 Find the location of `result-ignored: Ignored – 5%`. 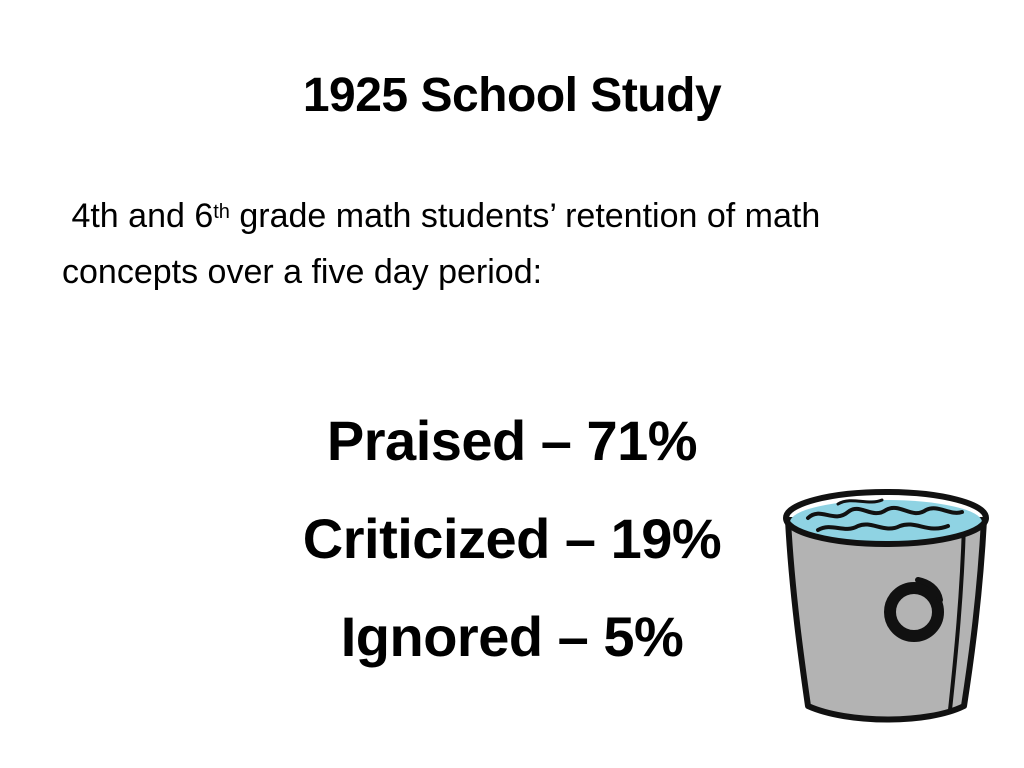

result-ignored: Ignored – 5% is located at coordinates (512, 636).